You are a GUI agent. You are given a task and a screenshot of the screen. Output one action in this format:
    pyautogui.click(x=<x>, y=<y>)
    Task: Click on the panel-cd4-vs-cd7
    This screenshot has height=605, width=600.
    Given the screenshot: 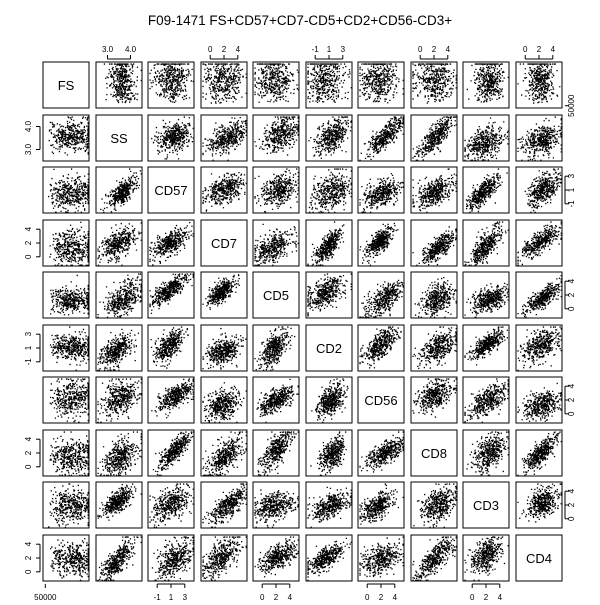 What is the action you would take?
    pyautogui.click(x=224, y=558)
    